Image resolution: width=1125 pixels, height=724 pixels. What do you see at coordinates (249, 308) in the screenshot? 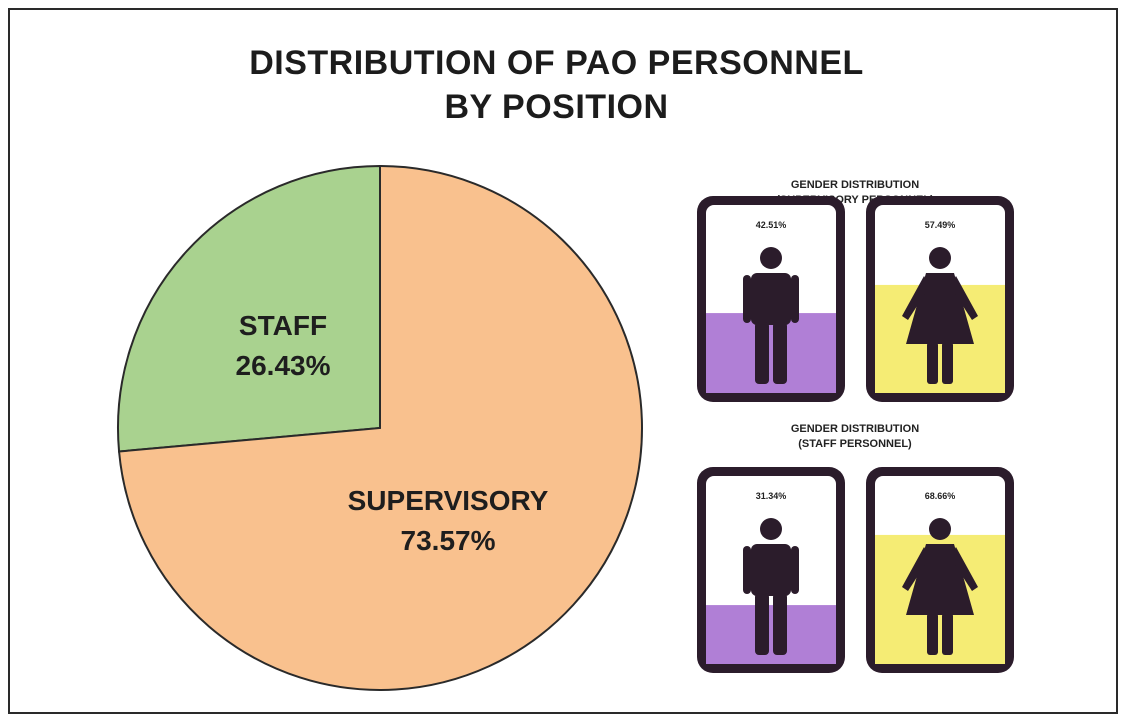
I see `pie-slice-staff` at bounding box center [249, 308].